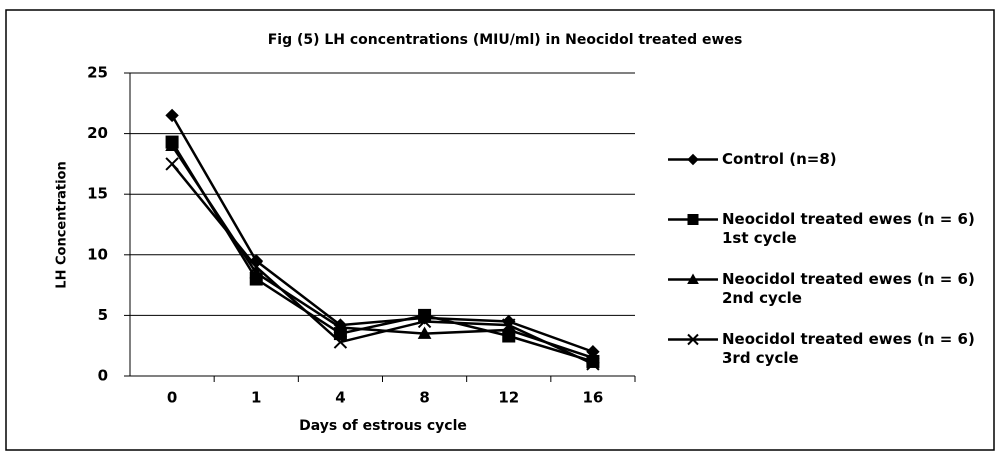 The height and width of the screenshot is (455, 1000). I want to click on y-axis-label: LH Concentration, so click(62, 224).